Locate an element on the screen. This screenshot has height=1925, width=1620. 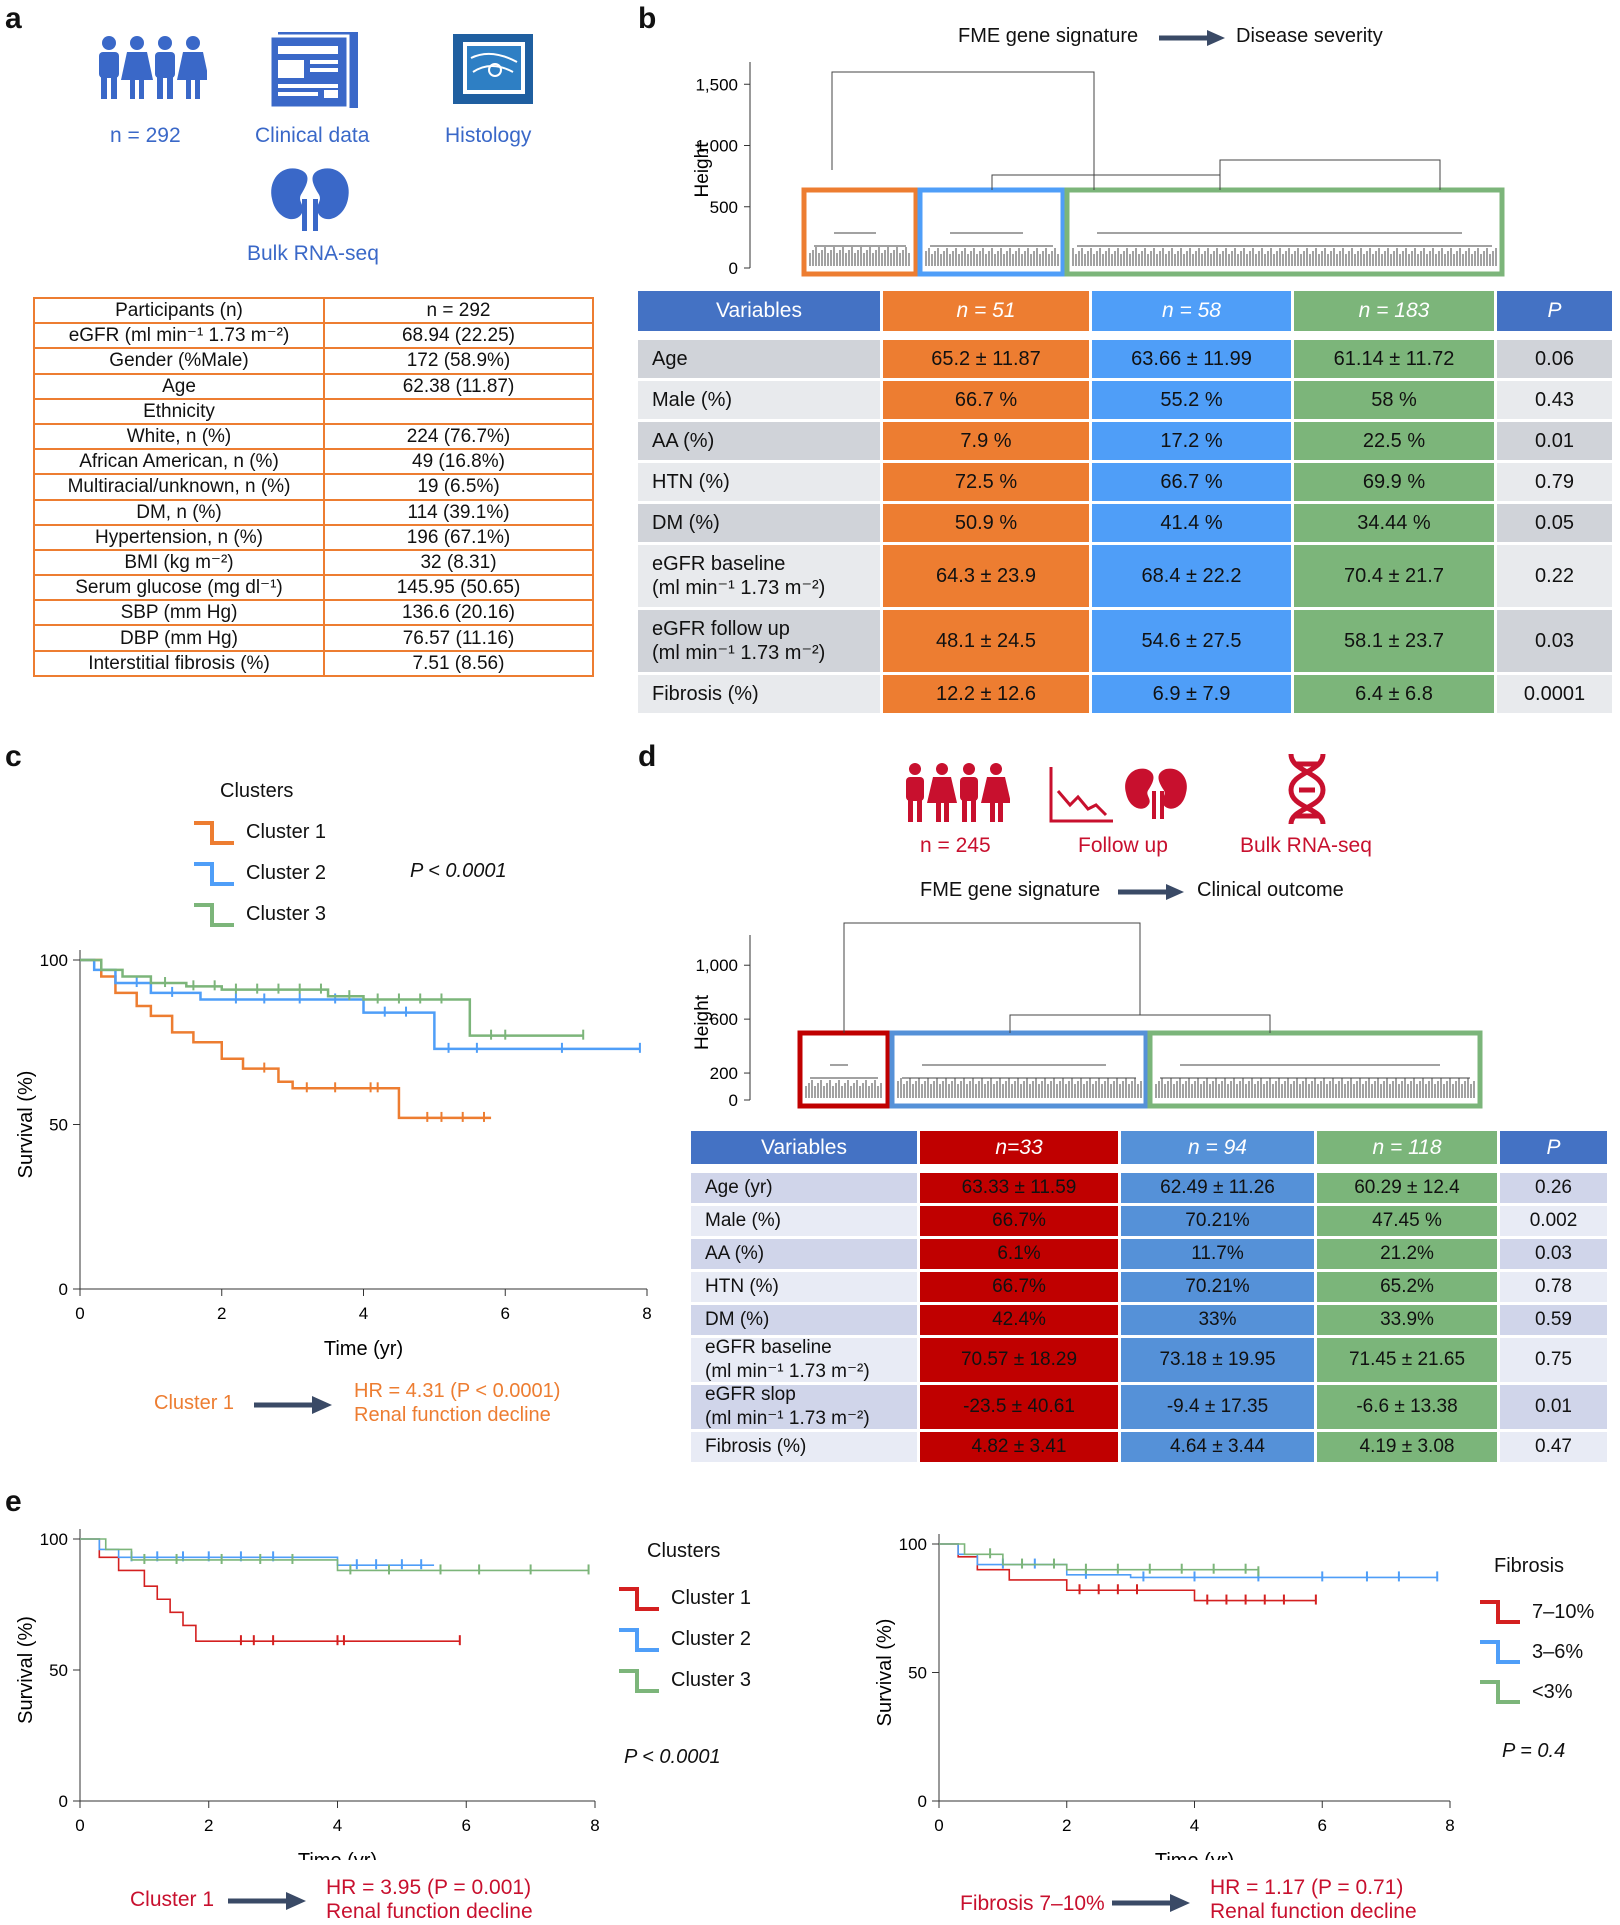
variable-name: Male (%) is located at coordinates (743, 1220).